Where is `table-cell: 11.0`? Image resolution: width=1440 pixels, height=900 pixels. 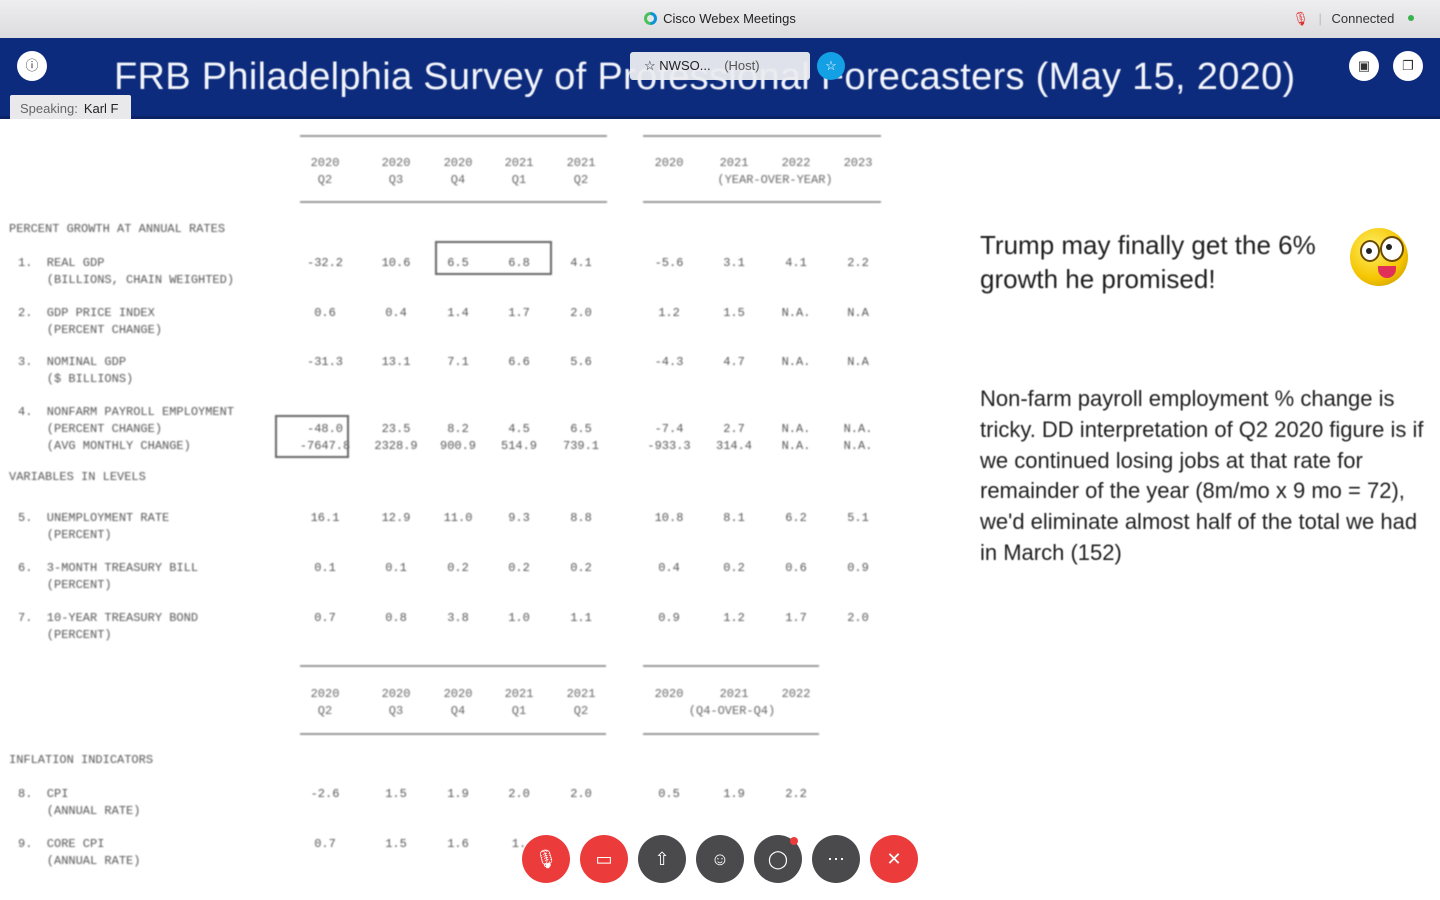
table-cell: 11.0 is located at coordinates (458, 518).